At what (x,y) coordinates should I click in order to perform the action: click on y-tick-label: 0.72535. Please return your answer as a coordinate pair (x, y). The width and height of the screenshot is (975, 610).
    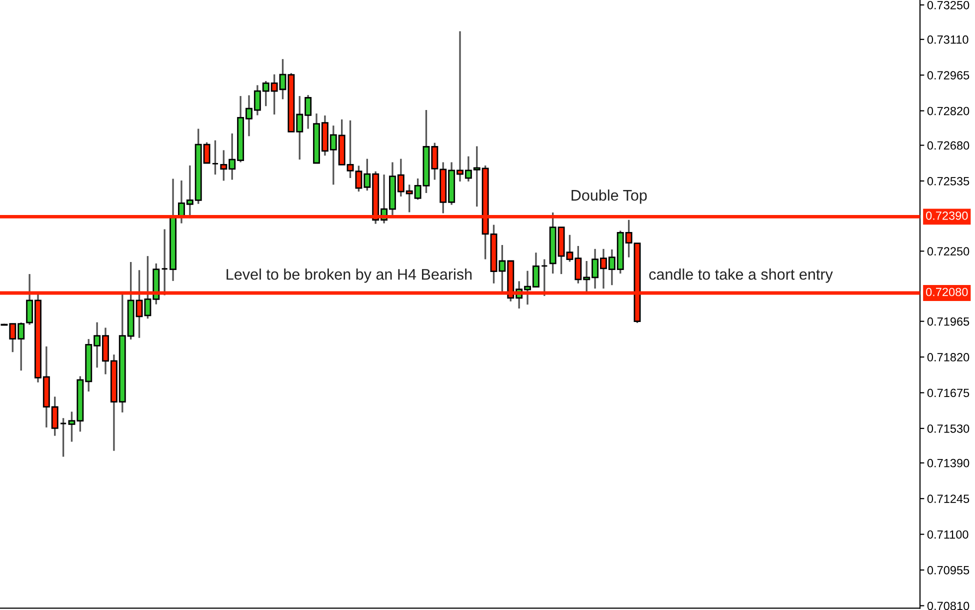
    Looking at the image, I should click on (948, 181).